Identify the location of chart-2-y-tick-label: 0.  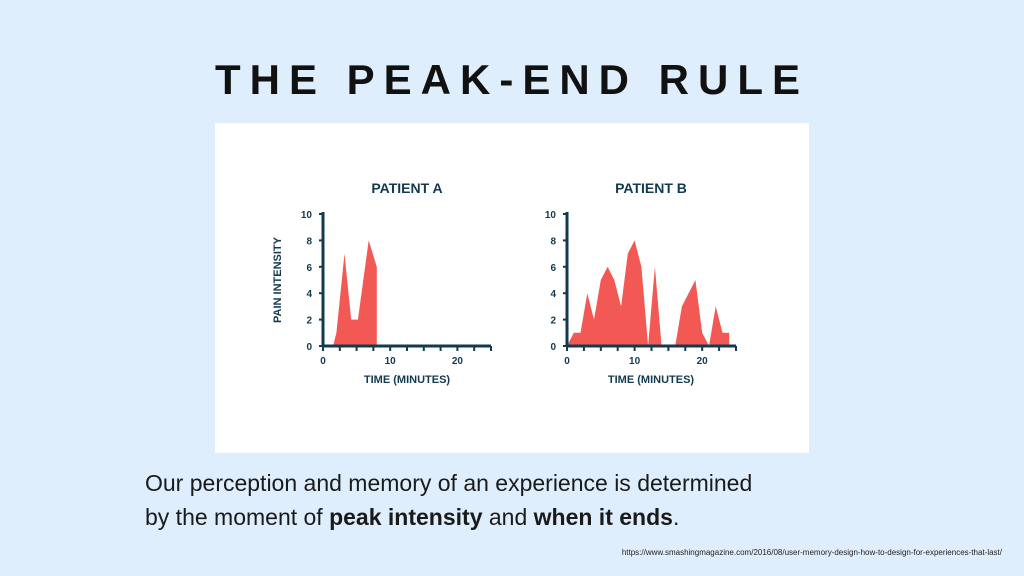
(553, 347).